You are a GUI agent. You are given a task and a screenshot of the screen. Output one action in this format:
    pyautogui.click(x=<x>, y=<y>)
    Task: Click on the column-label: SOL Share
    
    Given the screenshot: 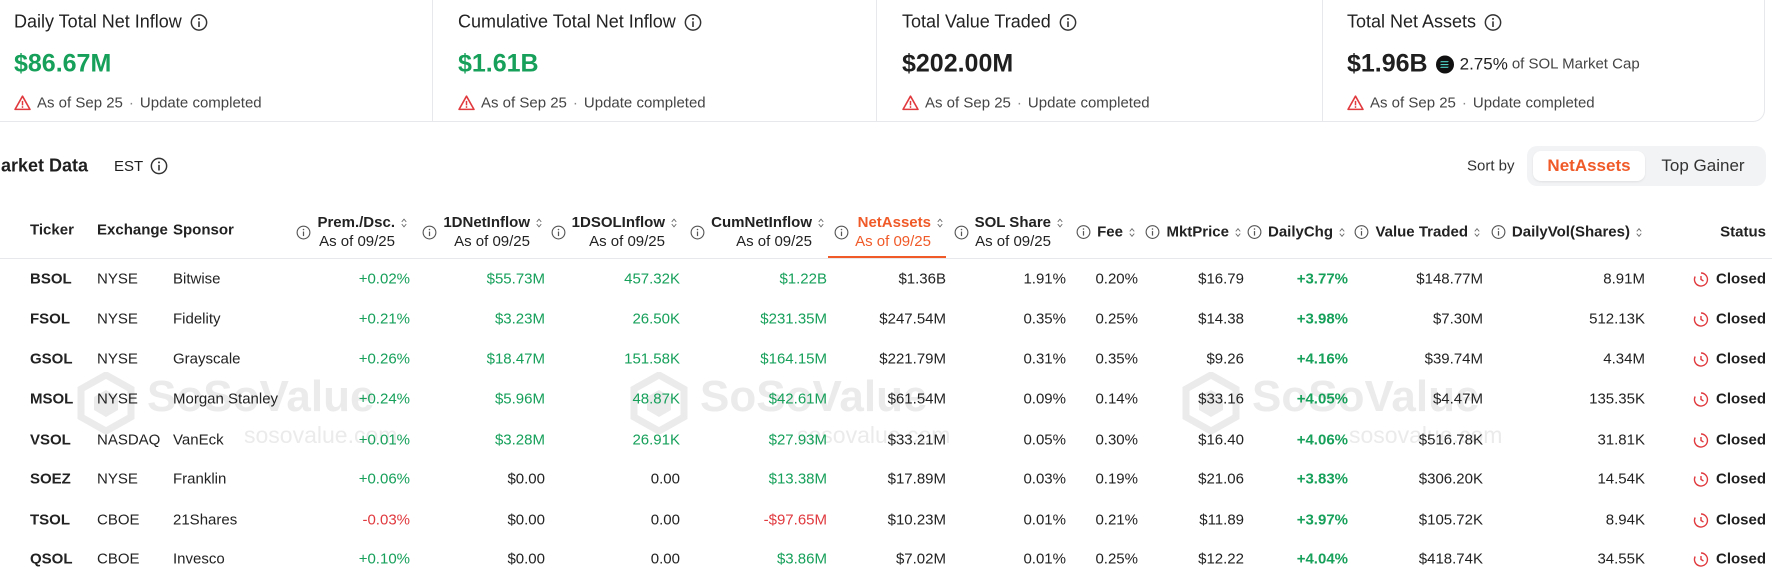 What is the action you would take?
    pyautogui.click(x=1020, y=222)
    